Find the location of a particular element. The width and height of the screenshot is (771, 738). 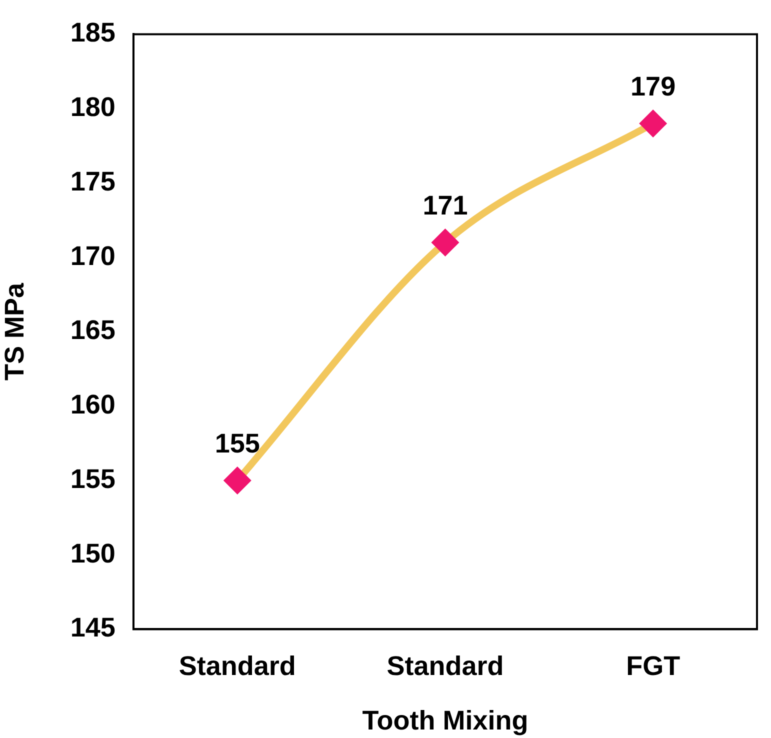

y-tick-label: 180 is located at coordinates (93, 107).